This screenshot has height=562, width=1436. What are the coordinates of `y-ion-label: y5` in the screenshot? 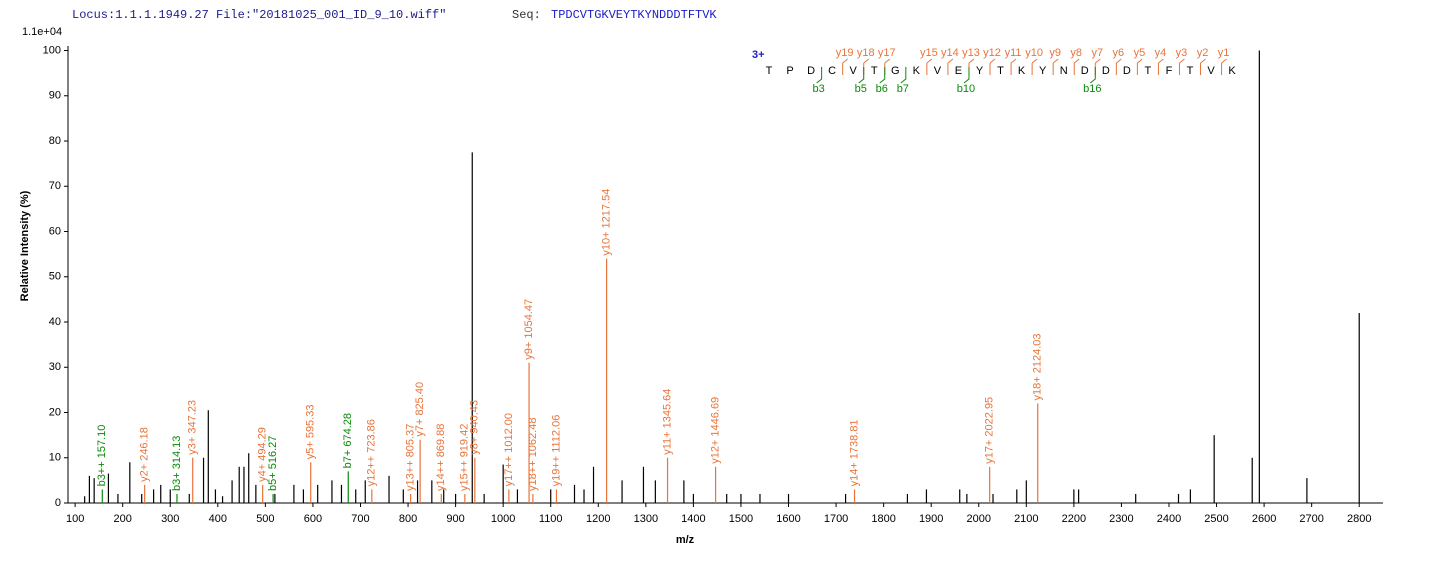 It's located at (1140, 53).